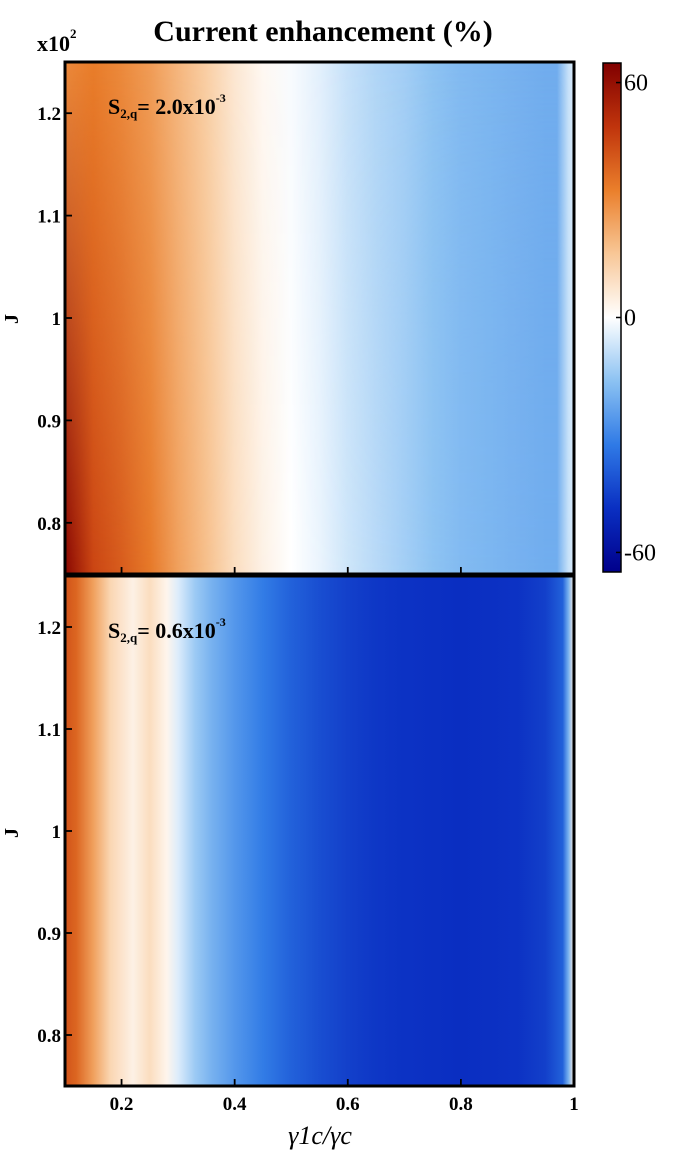 This screenshot has width=676, height=1155. I want to click on bottom-x-tick-label: 0.4, so click(235, 1104).